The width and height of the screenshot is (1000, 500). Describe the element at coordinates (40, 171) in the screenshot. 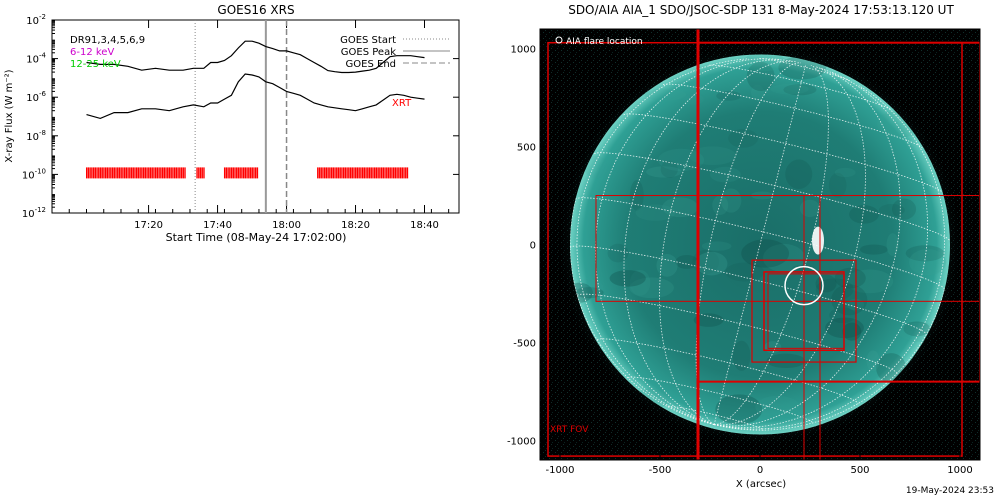

I see `y-tick-exponent: -10` at that location.